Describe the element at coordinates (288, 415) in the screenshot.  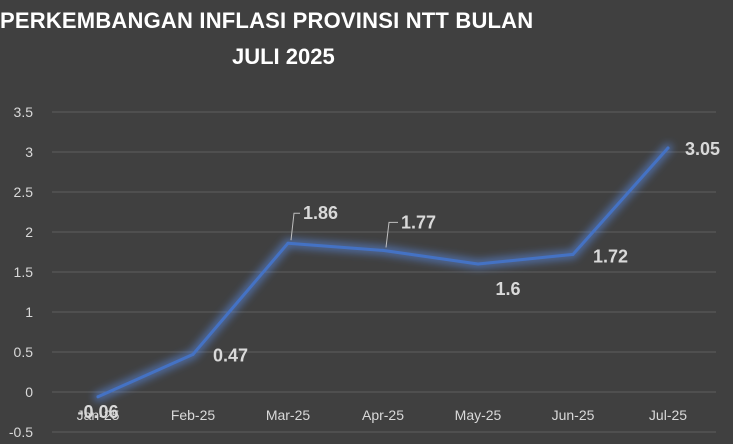
I see `x-tick-label: Mar-25` at that location.